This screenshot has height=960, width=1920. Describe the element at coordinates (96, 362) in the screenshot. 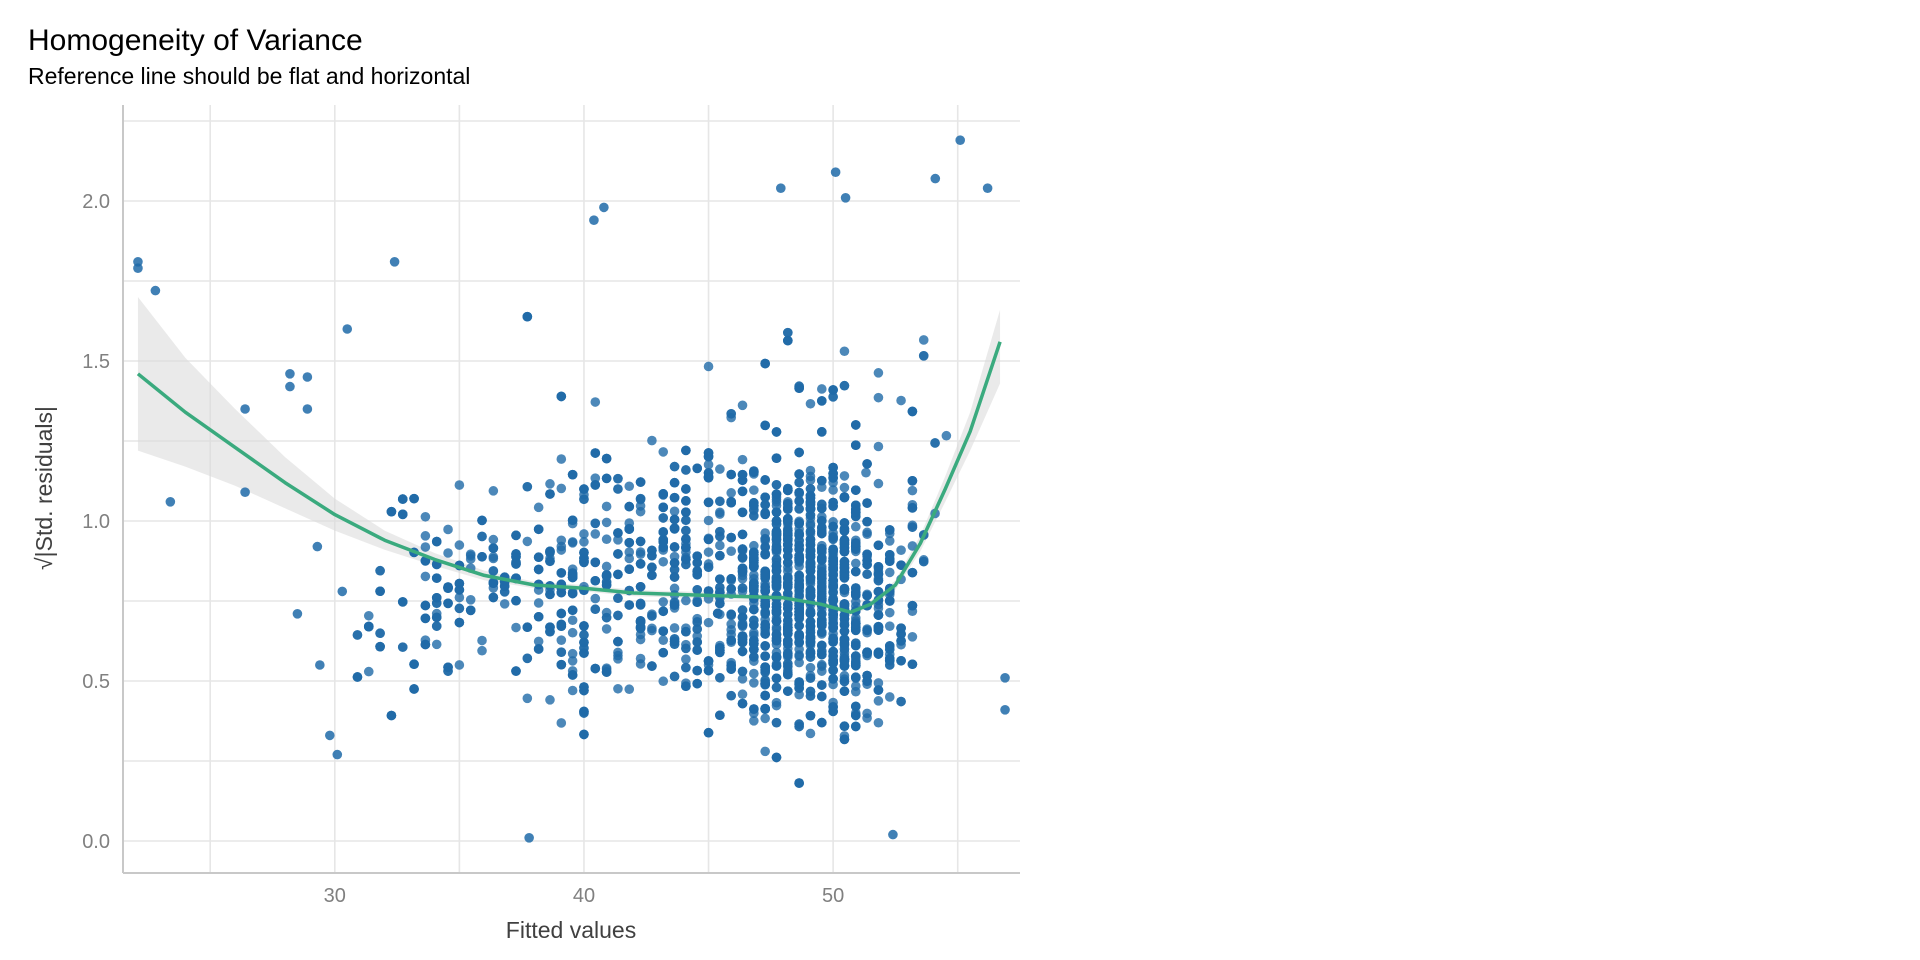

I see `y-tick-label: 1.5` at that location.